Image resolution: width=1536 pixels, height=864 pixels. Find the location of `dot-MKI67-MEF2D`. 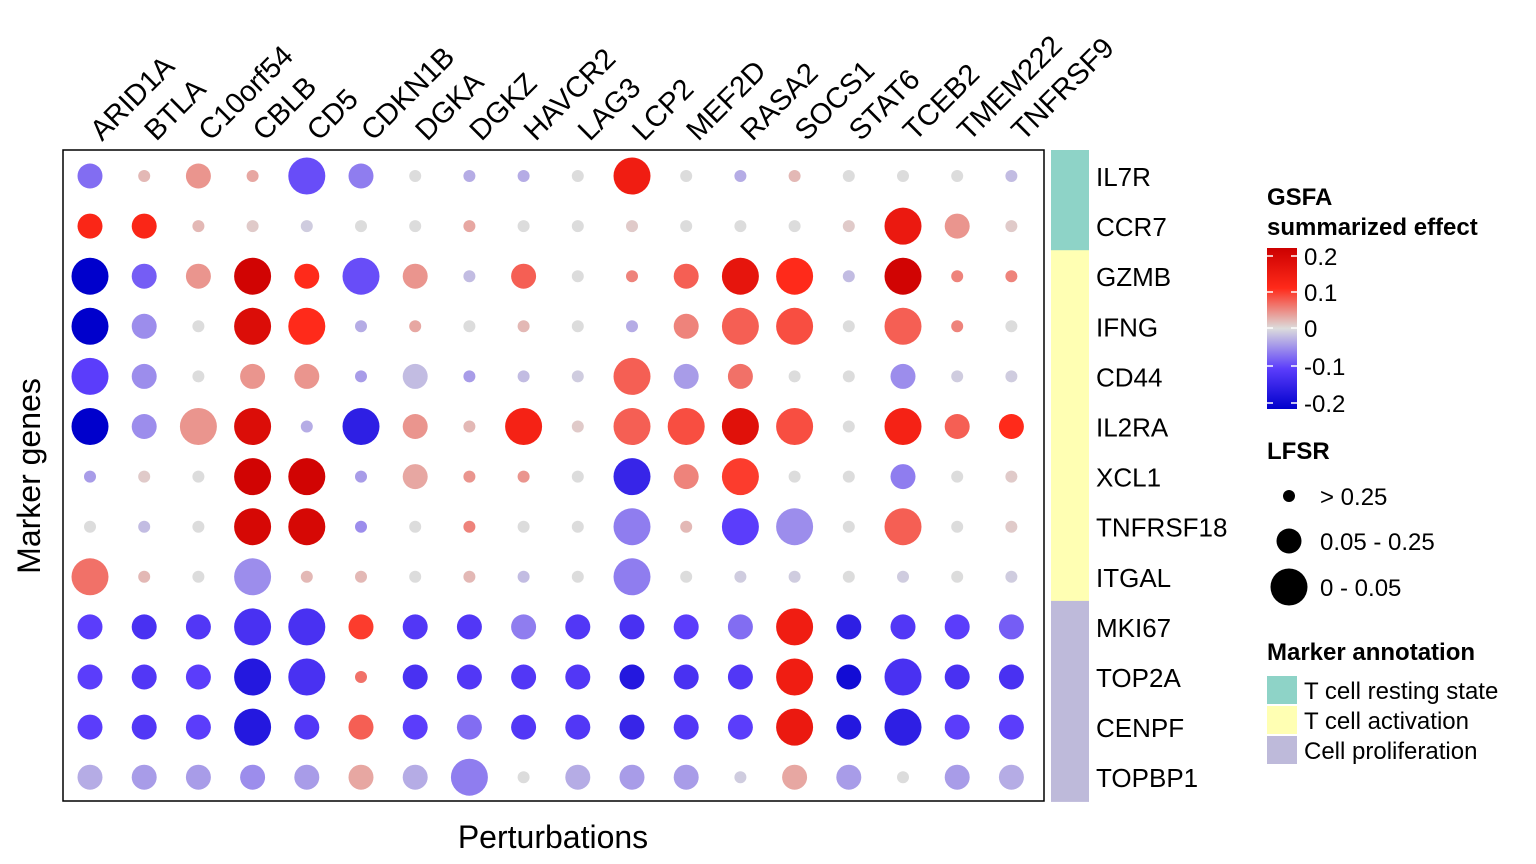

dot-MKI67-MEF2D is located at coordinates (686, 627).